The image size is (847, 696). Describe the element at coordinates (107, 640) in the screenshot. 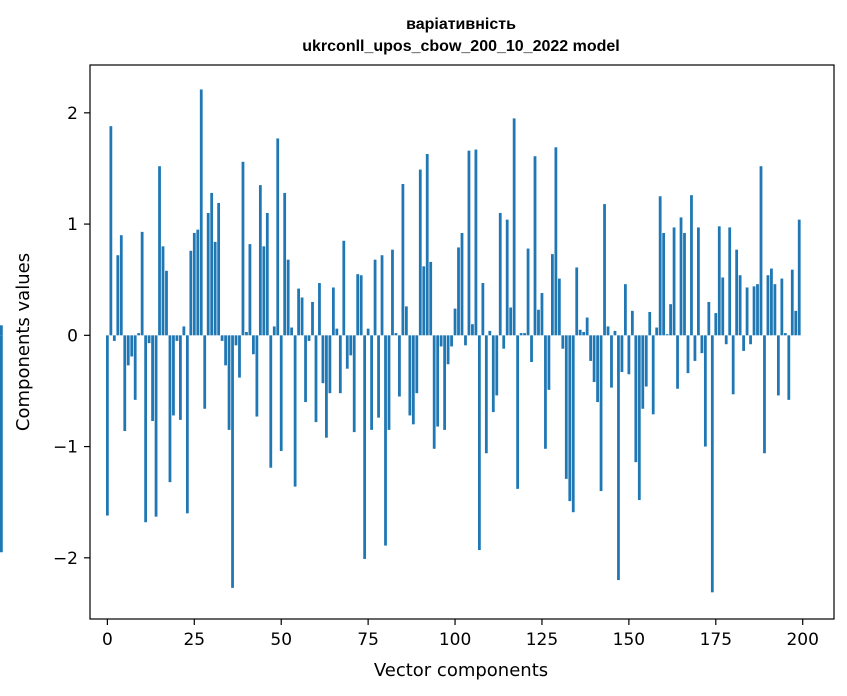

I see `x-tick-label: 0` at that location.